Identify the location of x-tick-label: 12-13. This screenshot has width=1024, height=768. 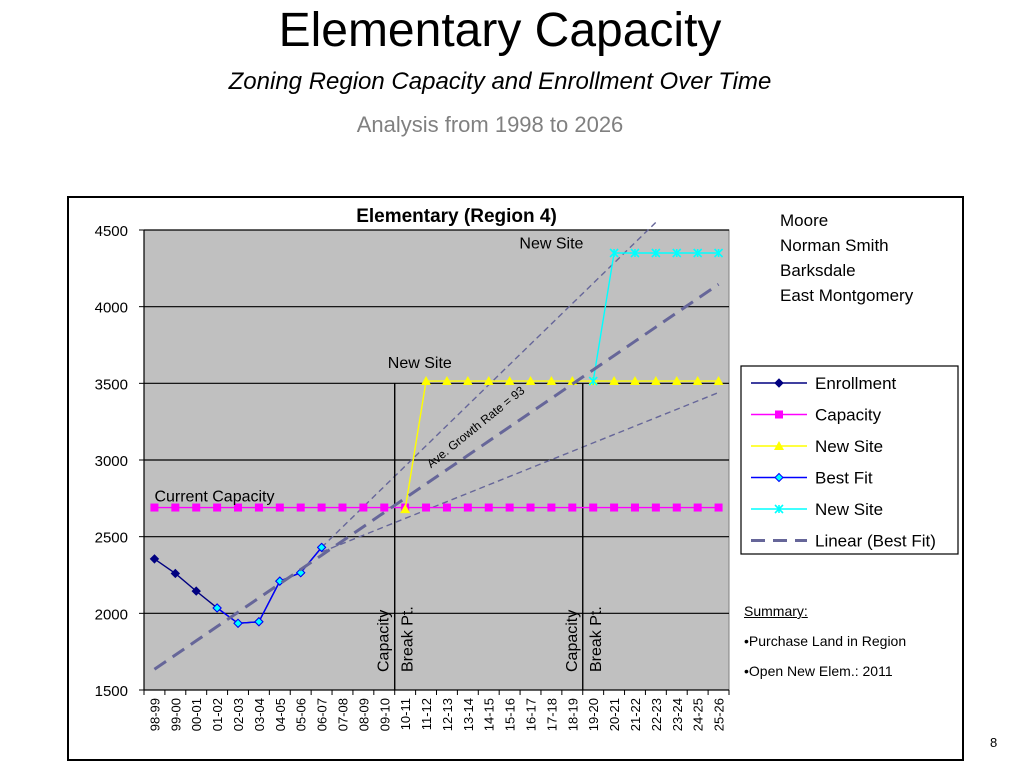
(447, 714).